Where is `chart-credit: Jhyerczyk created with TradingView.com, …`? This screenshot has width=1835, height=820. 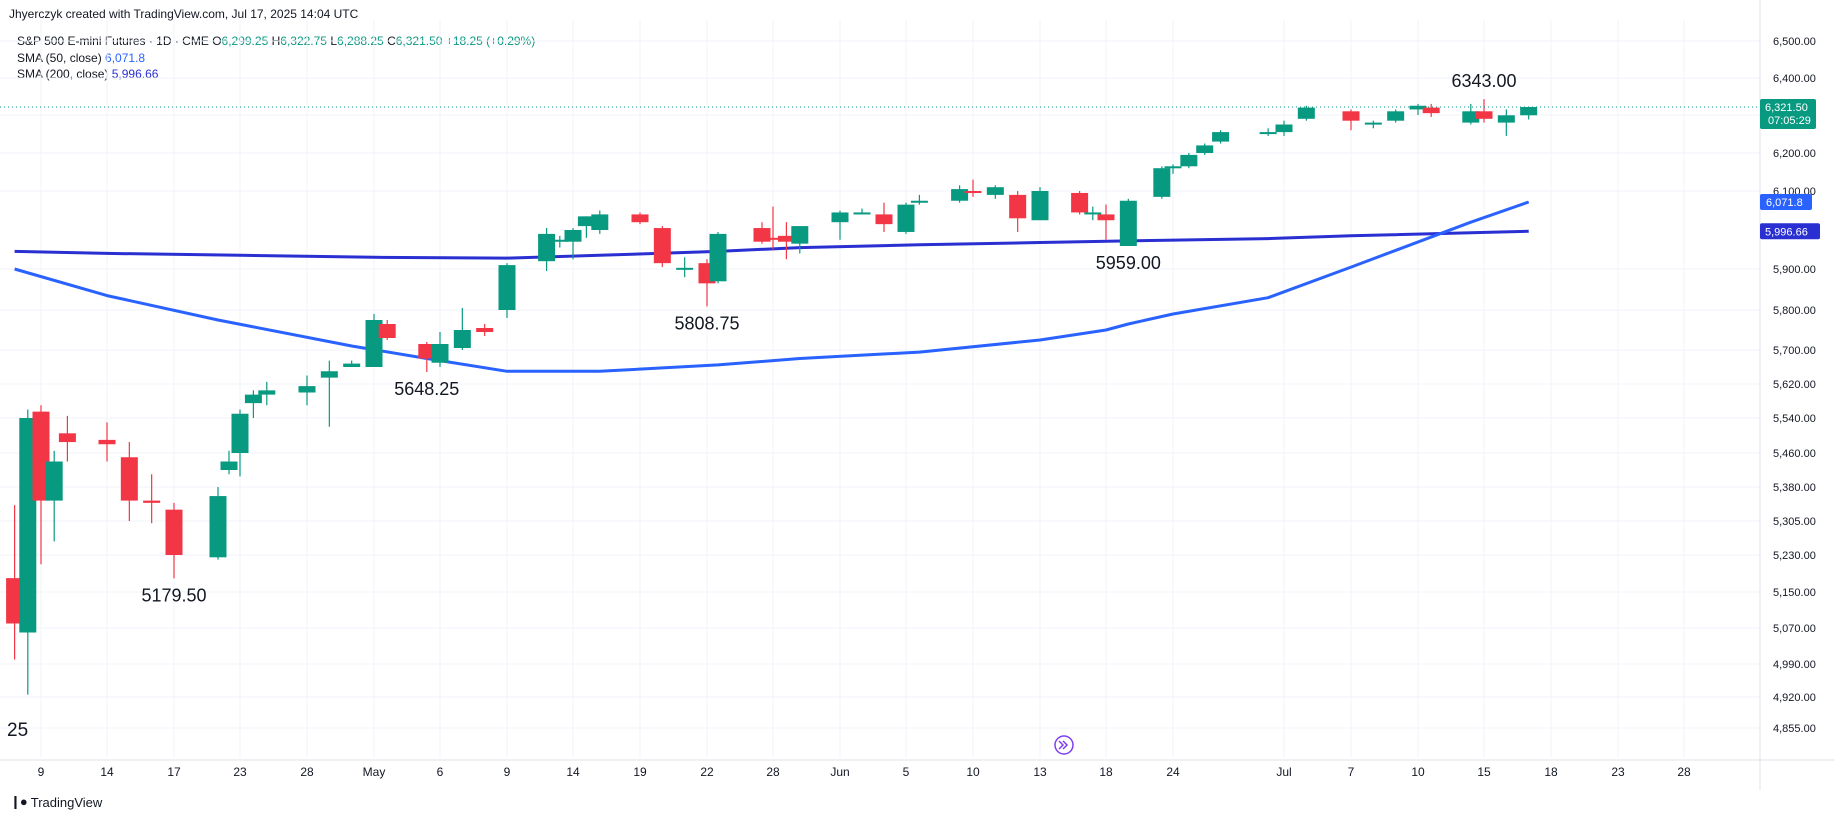 chart-credit: Jhyerczyk created with TradingView.com, … is located at coordinates (184, 14).